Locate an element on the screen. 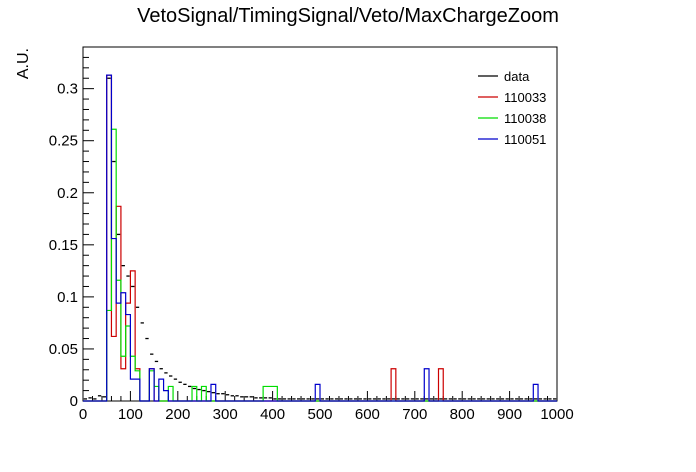 Image resolution: width=696 pixels, height=472 pixels. legend-label: 110051 is located at coordinates (525, 139).